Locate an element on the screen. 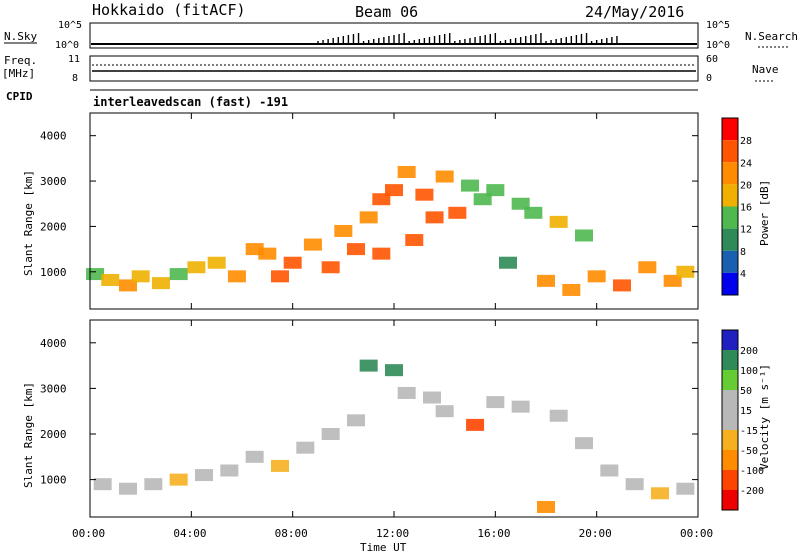 The width and height of the screenshot is (800, 554). y-tick-label-1-3: 1000 is located at coordinates (53, 480).